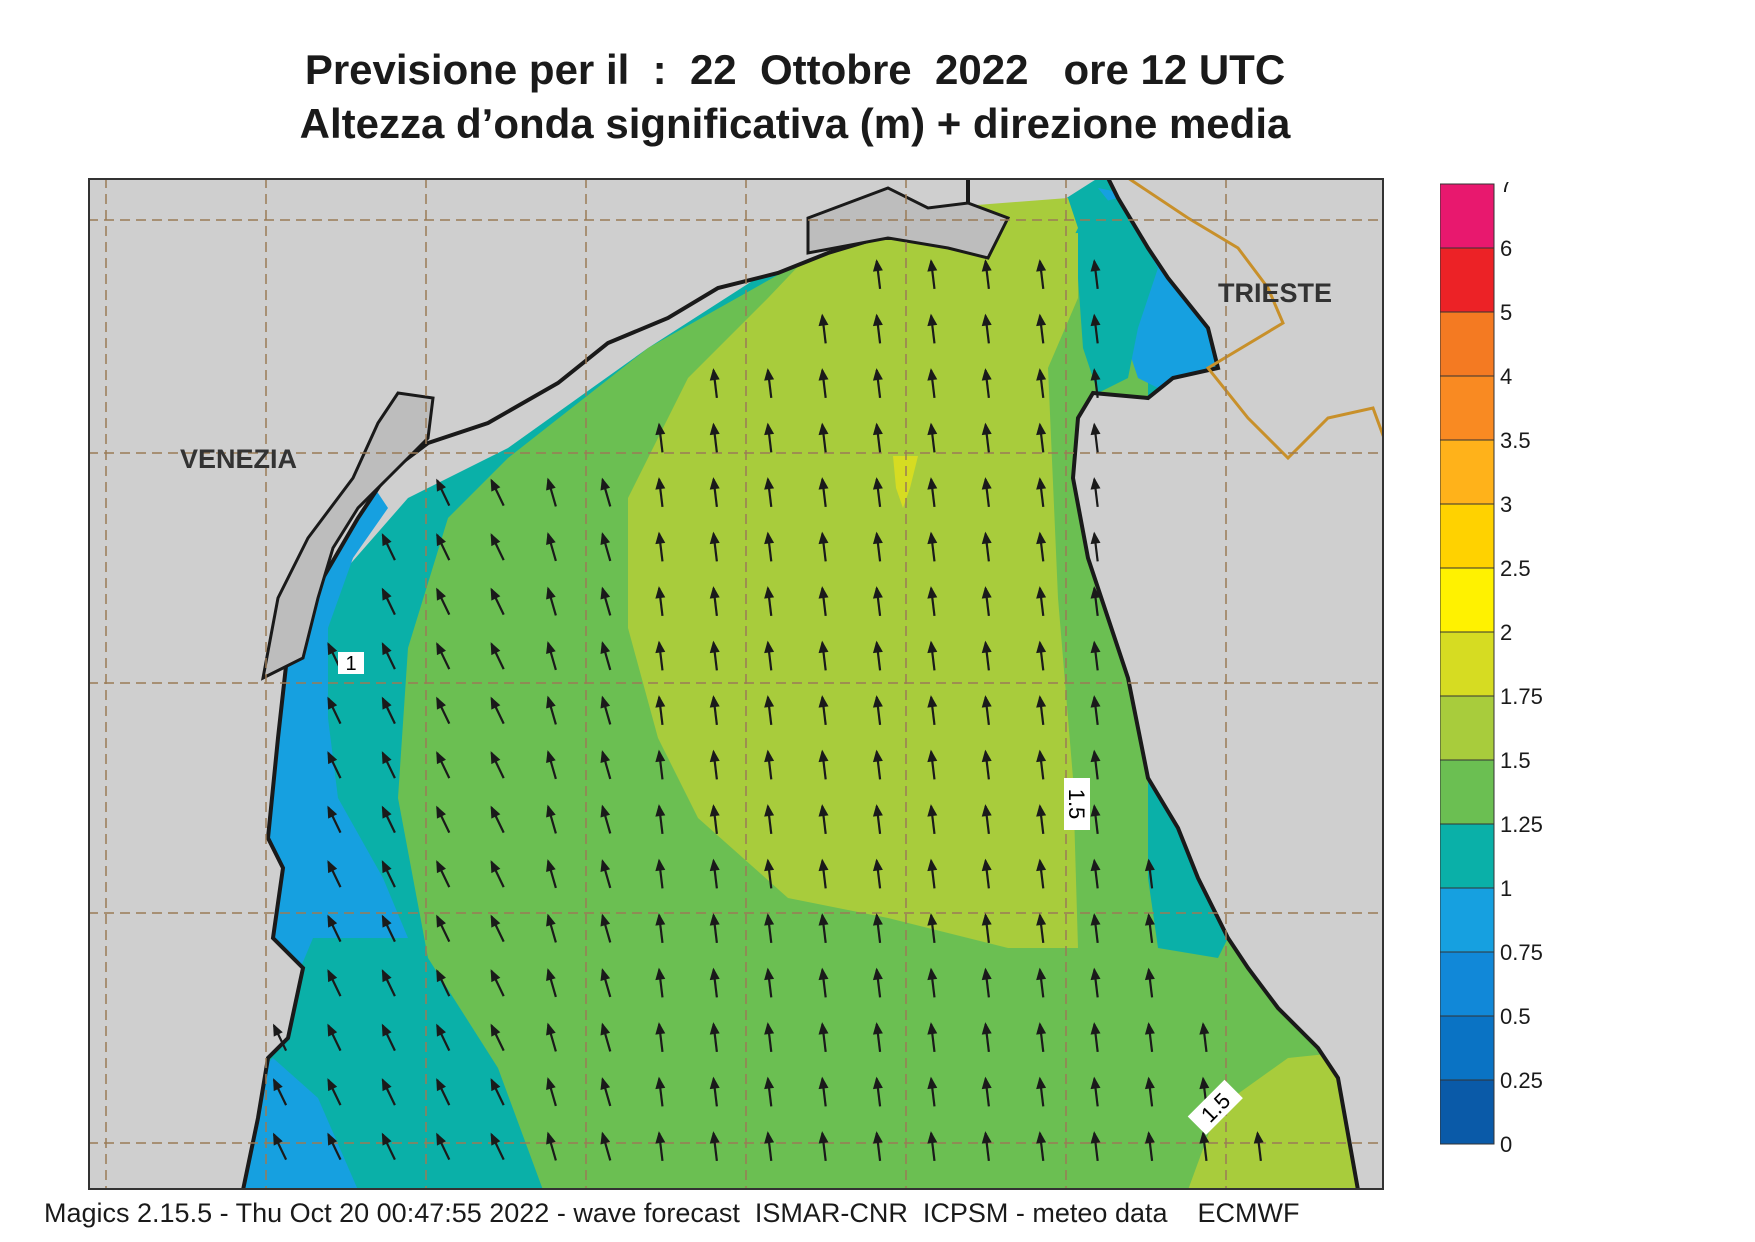 The height and width of the screenshot is (1242, 1755). Describe the element at coordinates (1227, 684) in the screenshot. I see `istria-land` at that location.